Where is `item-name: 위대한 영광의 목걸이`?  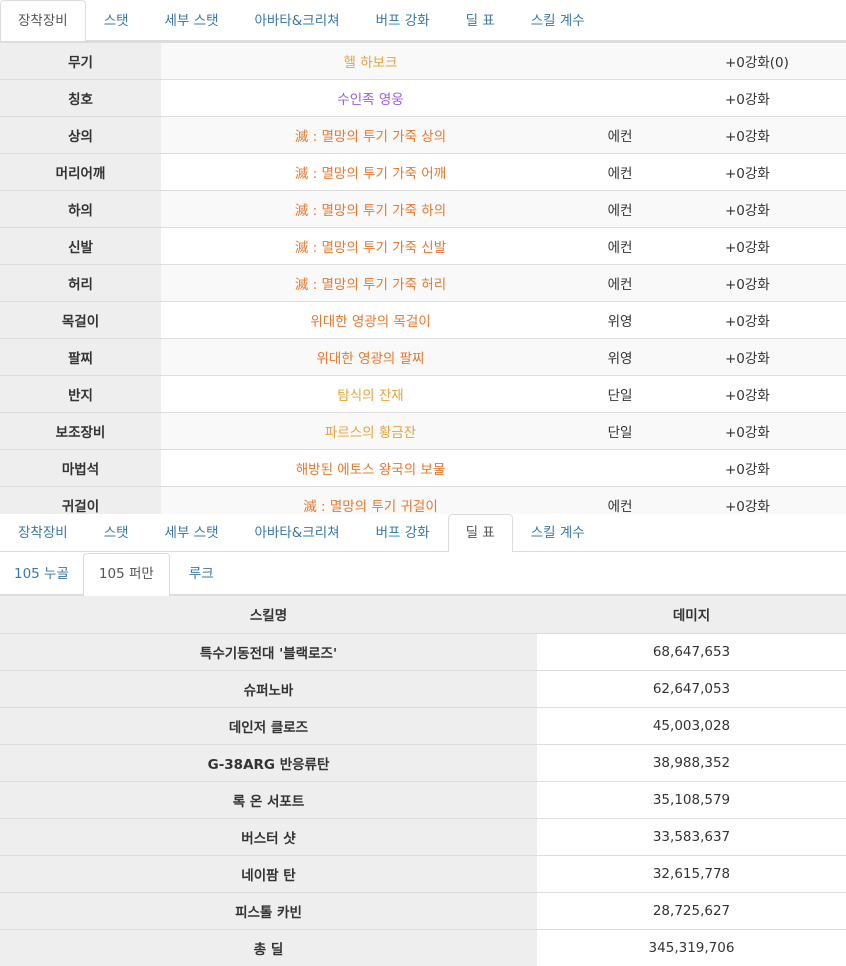
item-name: 위대한 영광의 목걸이 is located at coordinates (370, 320).